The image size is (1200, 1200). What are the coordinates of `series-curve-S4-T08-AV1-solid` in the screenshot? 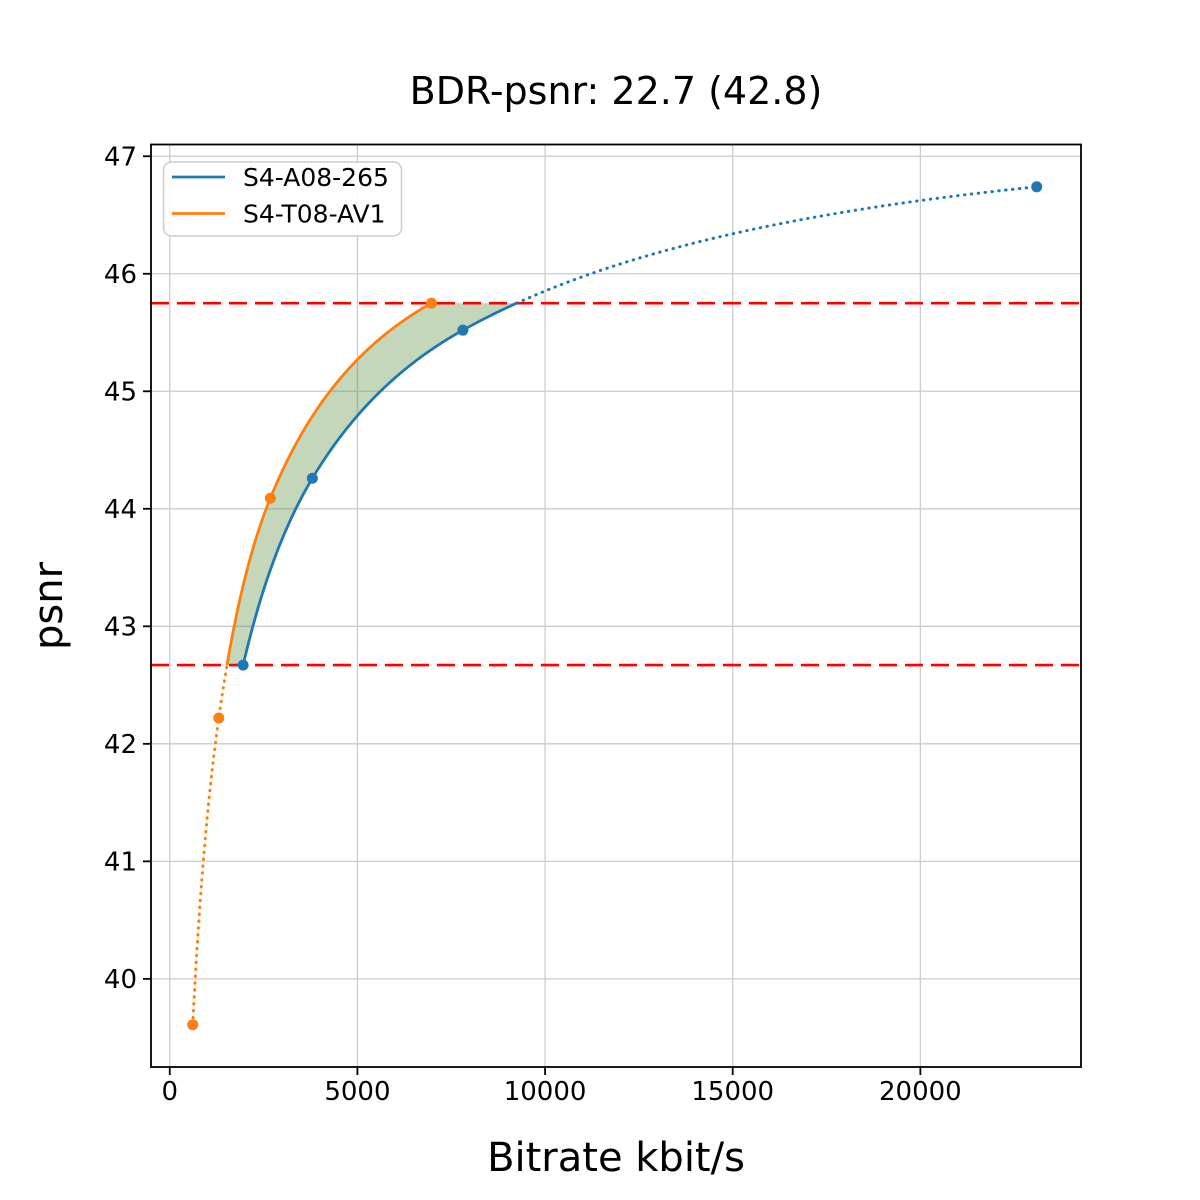 It's located at (329, 483).